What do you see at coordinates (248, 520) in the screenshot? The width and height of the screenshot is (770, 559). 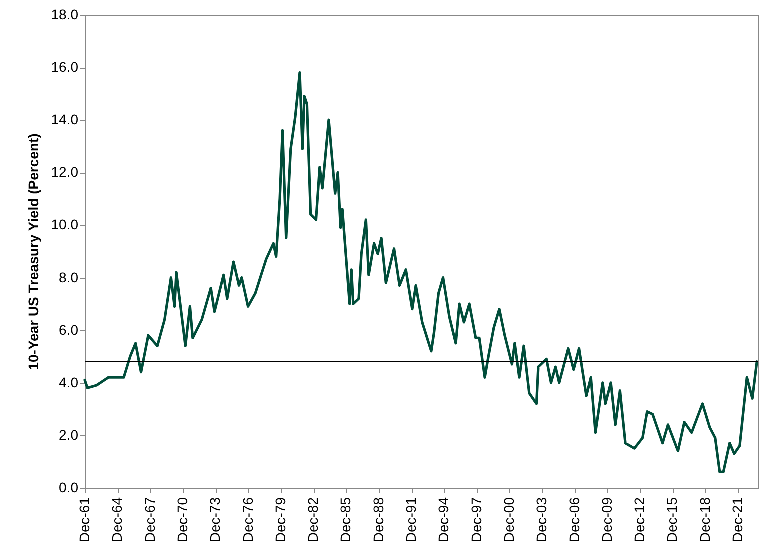 I see `x-tick-label: Dec-76` at bounding box center [248, 520].